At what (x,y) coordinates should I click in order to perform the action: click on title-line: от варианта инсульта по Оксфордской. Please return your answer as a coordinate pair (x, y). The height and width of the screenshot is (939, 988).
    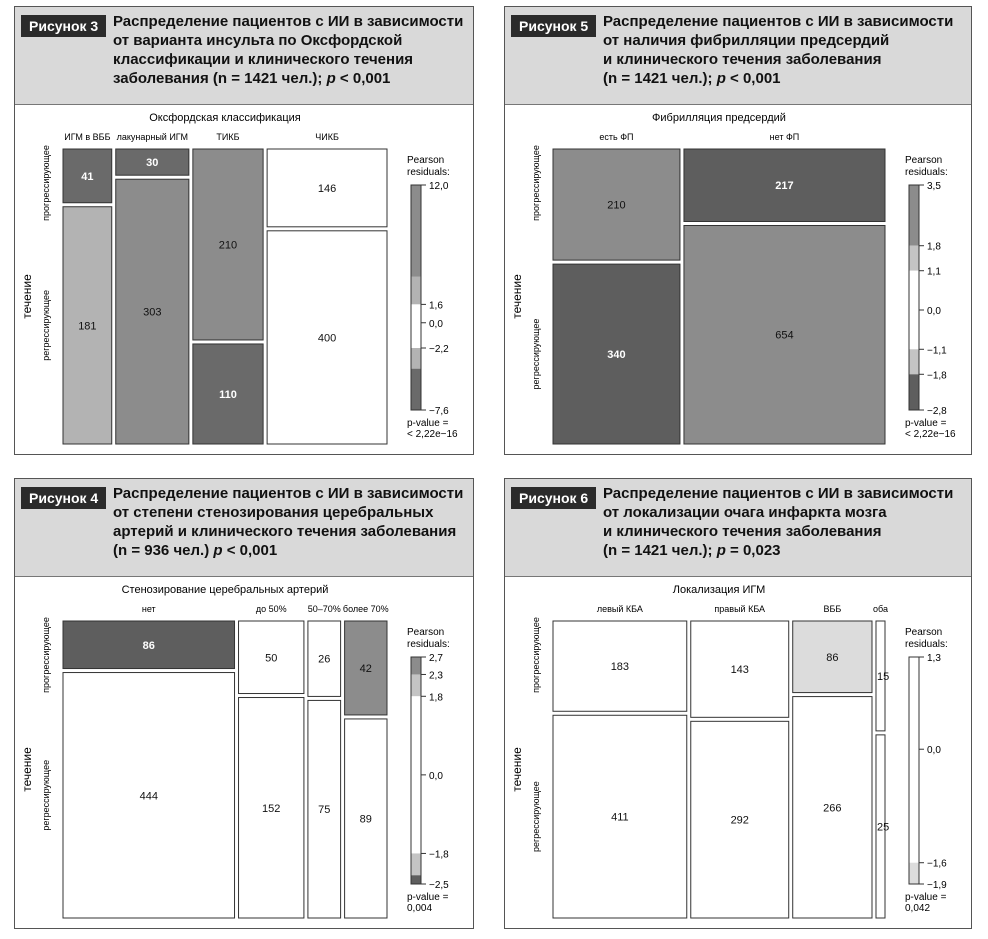
    Looking at the image, I should click on (258, 40).